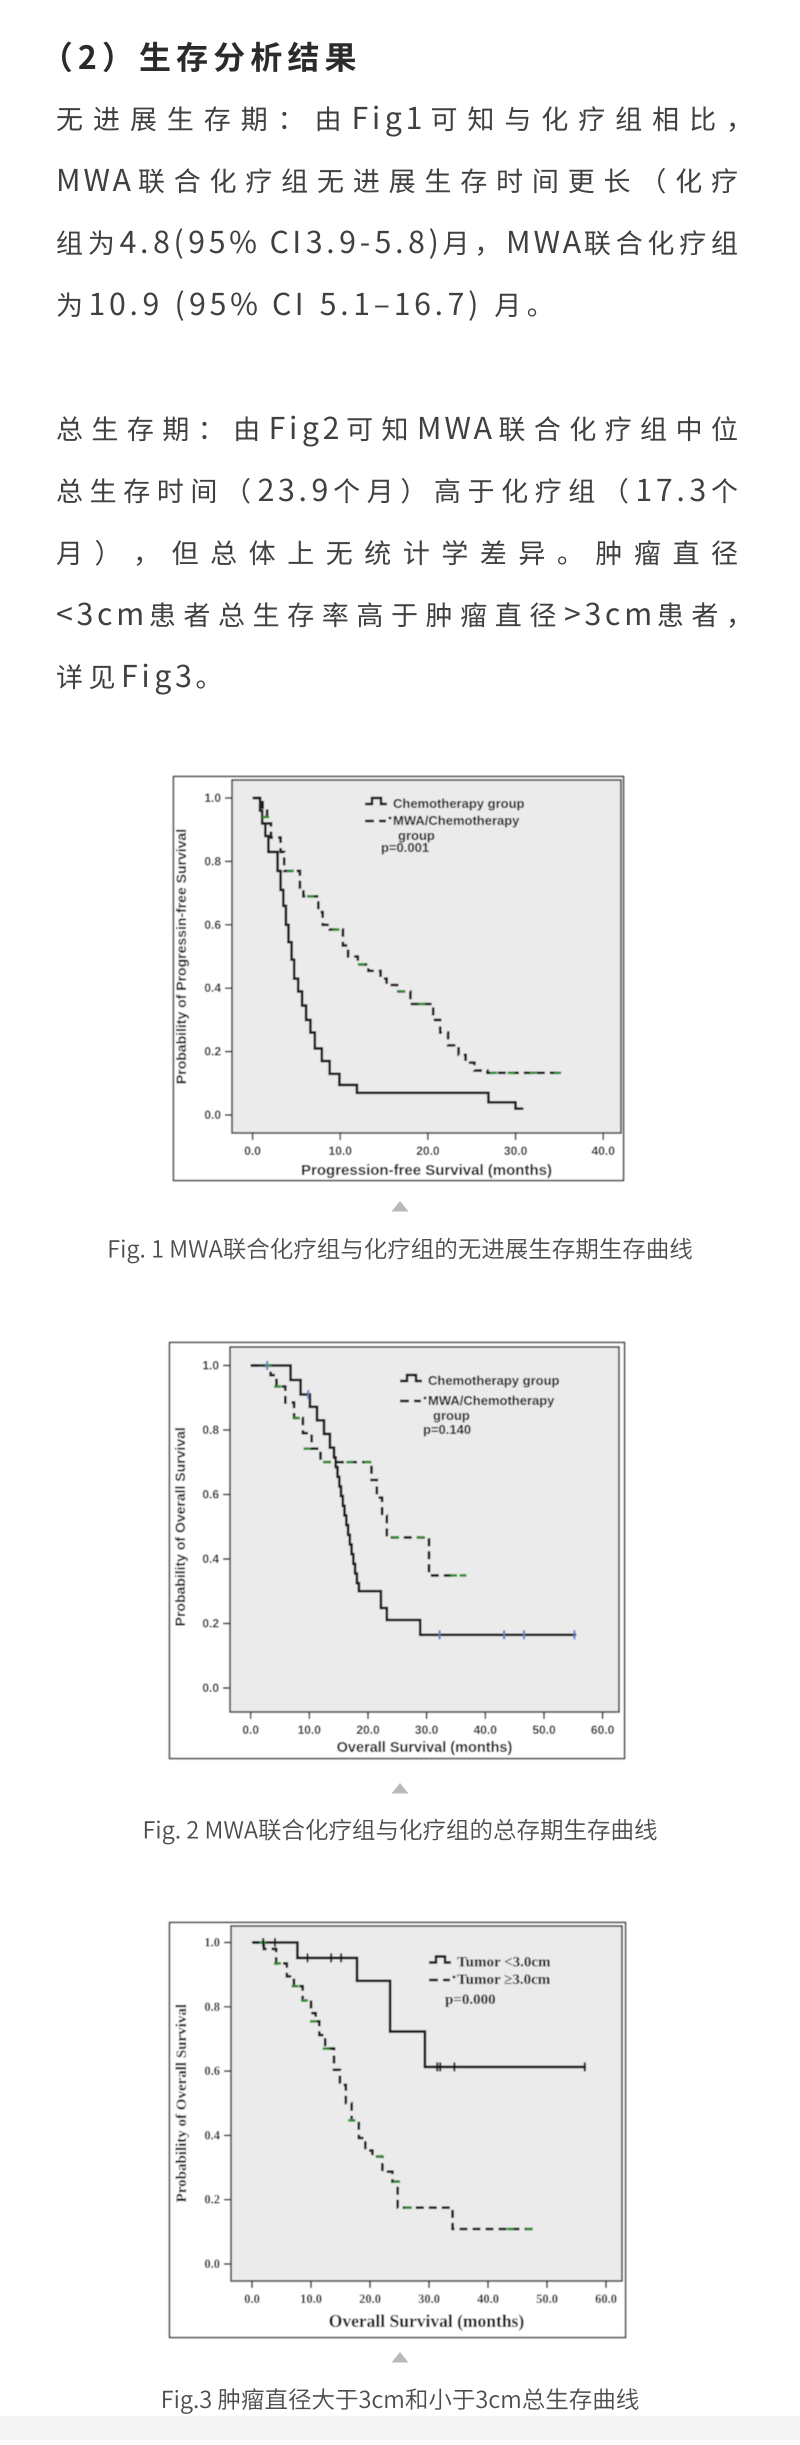 The height and width of the screenshot is (2445, 800). I want to click on svg-text: p=0.001, so click(405, 847).